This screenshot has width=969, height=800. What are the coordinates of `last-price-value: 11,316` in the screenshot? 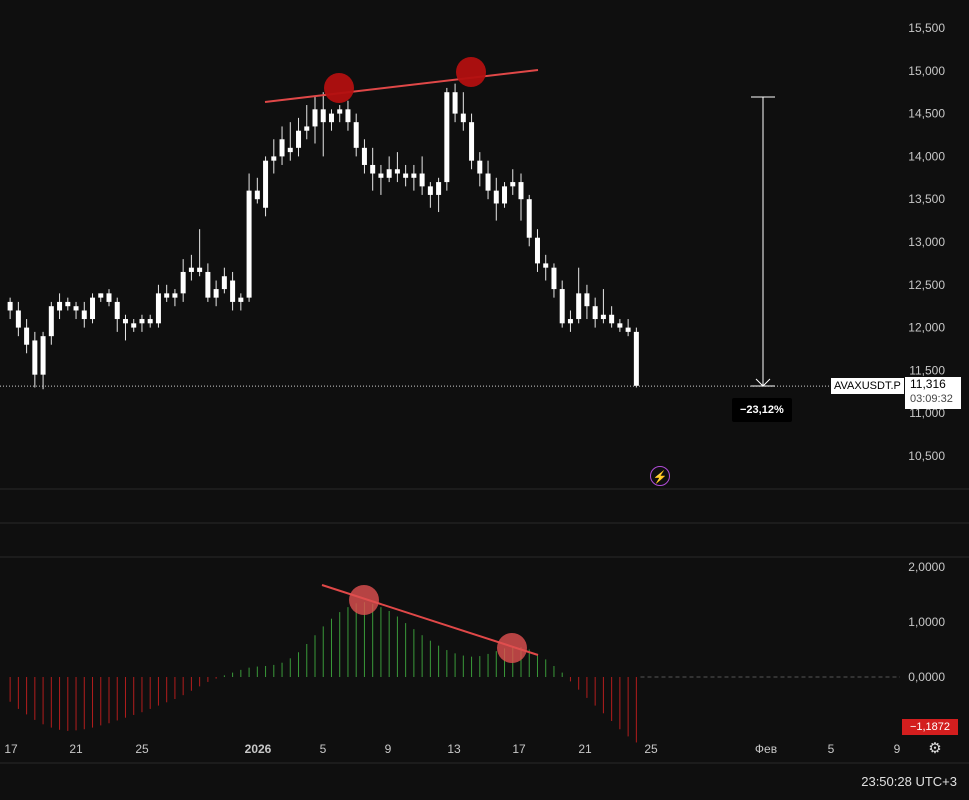 It's located at (928, 384).